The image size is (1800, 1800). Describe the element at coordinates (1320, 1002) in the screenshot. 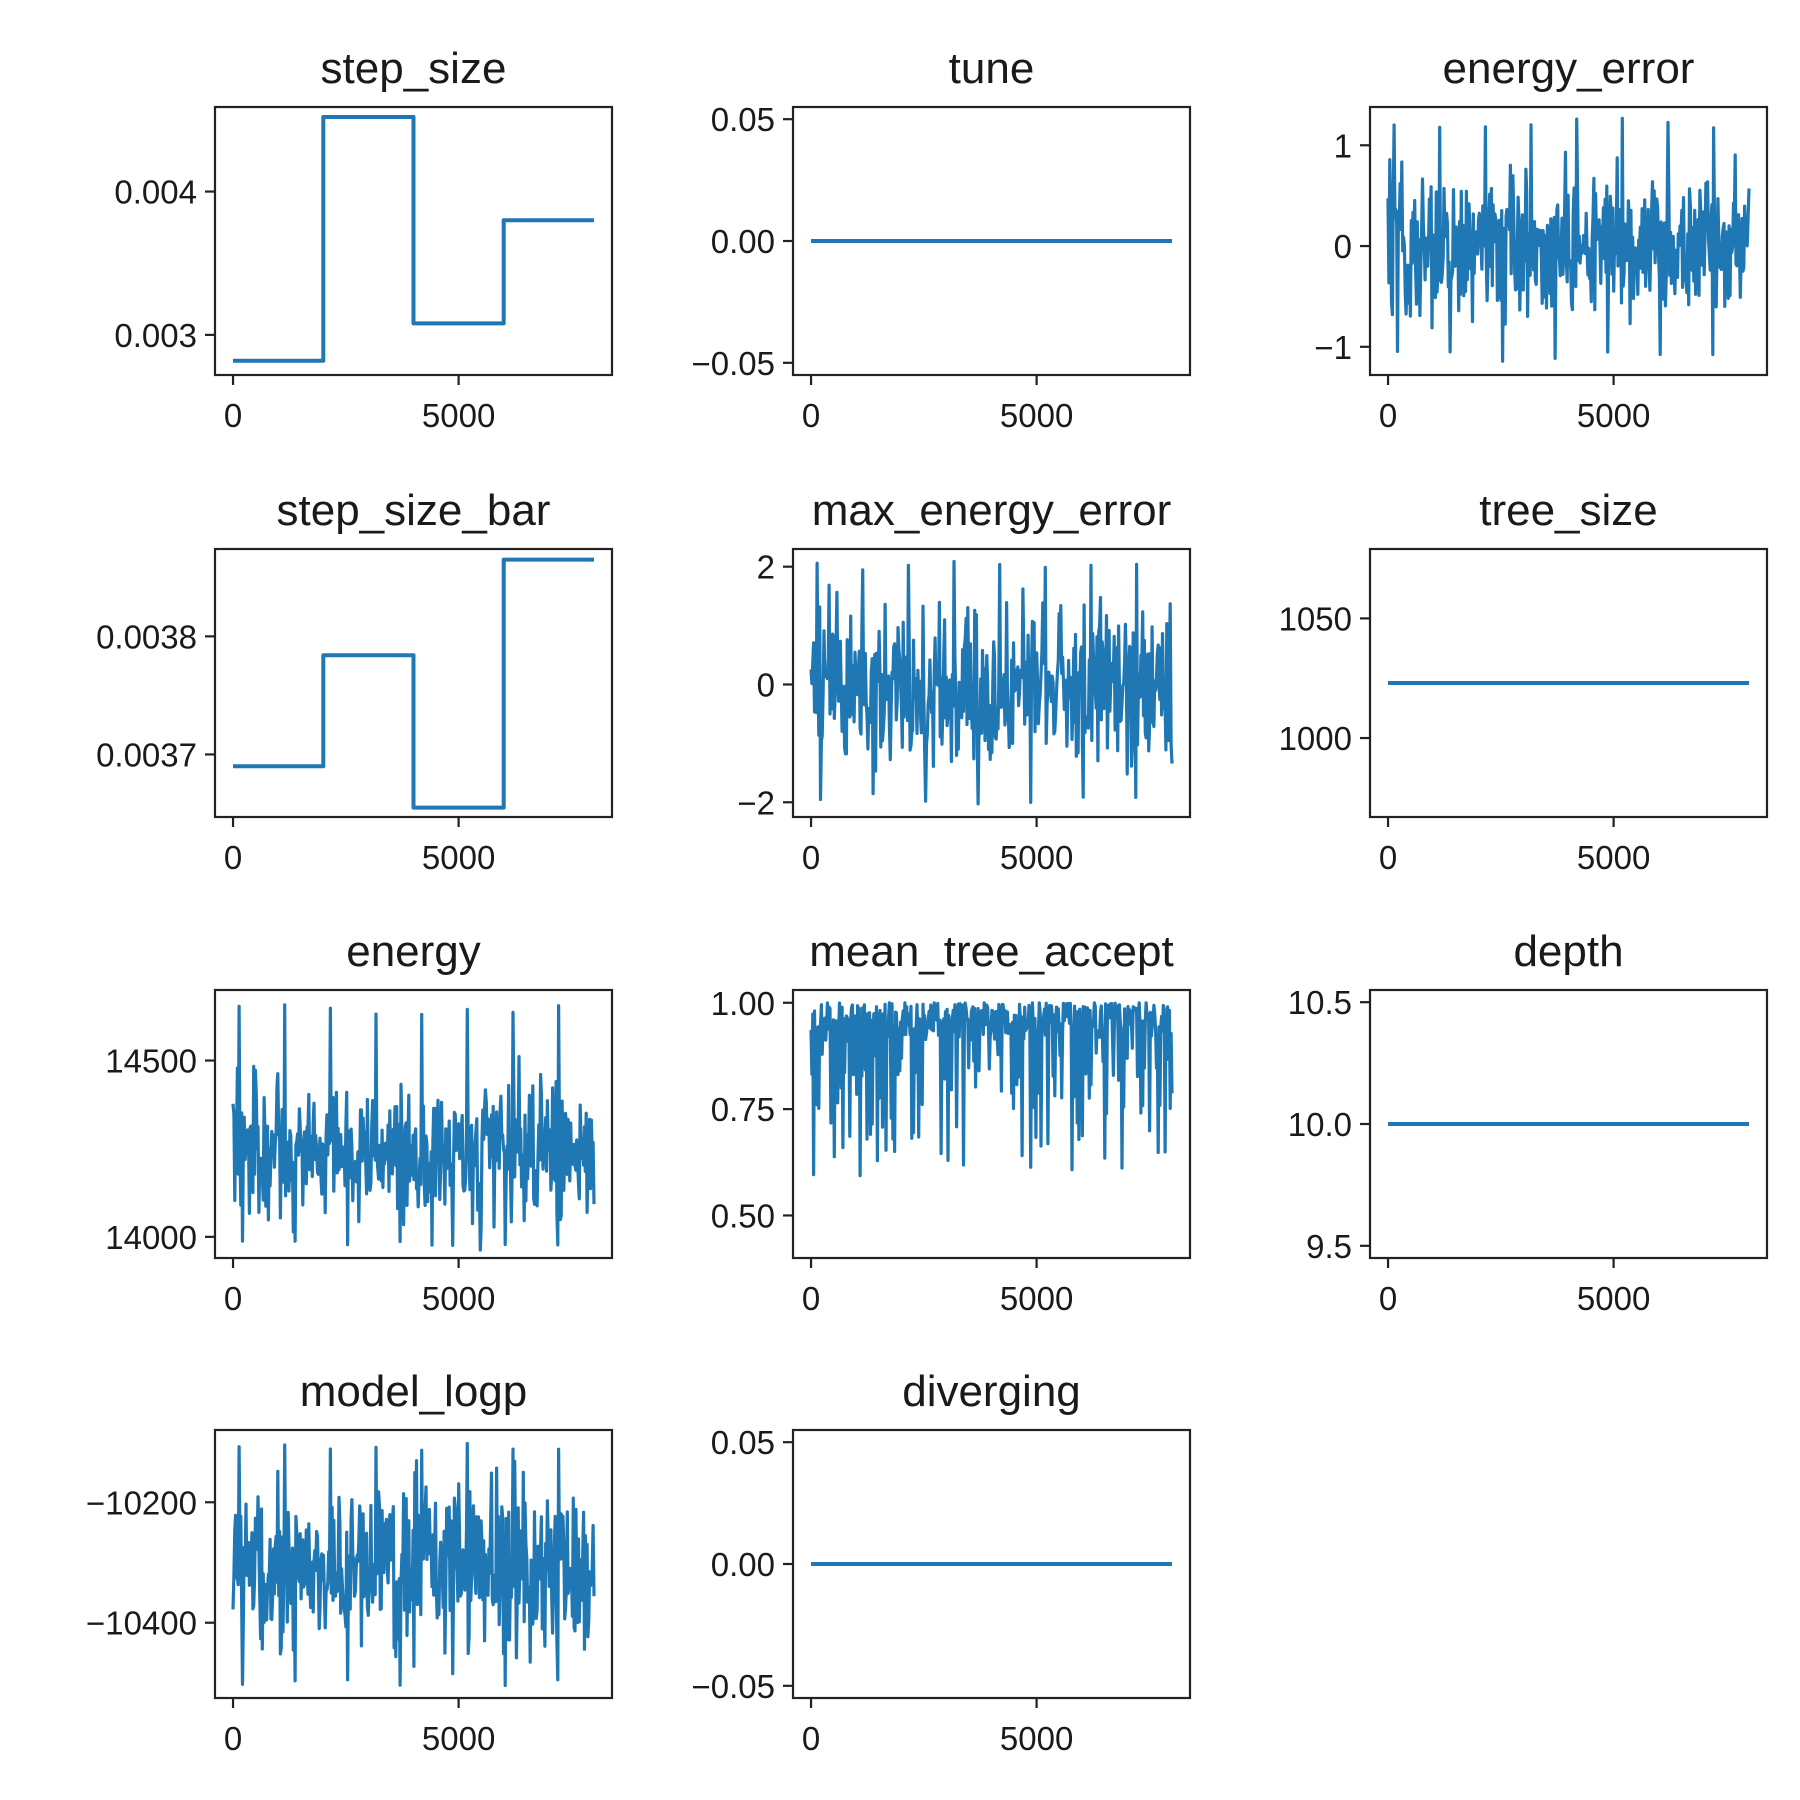

I see `y-tick-label: 10.5` at that location.